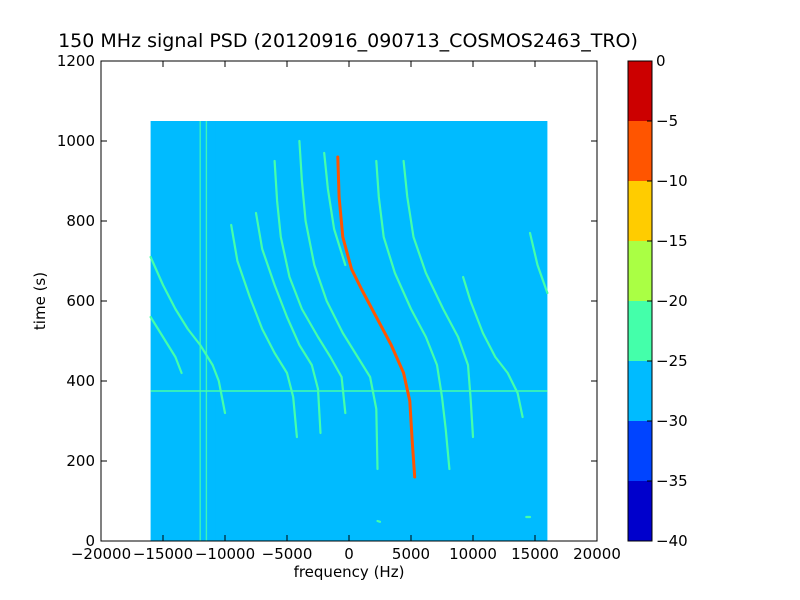 The height and width of the screenshot is (600, 800). I want to click on colorbar-tick-label: −25, so click(672, 361).